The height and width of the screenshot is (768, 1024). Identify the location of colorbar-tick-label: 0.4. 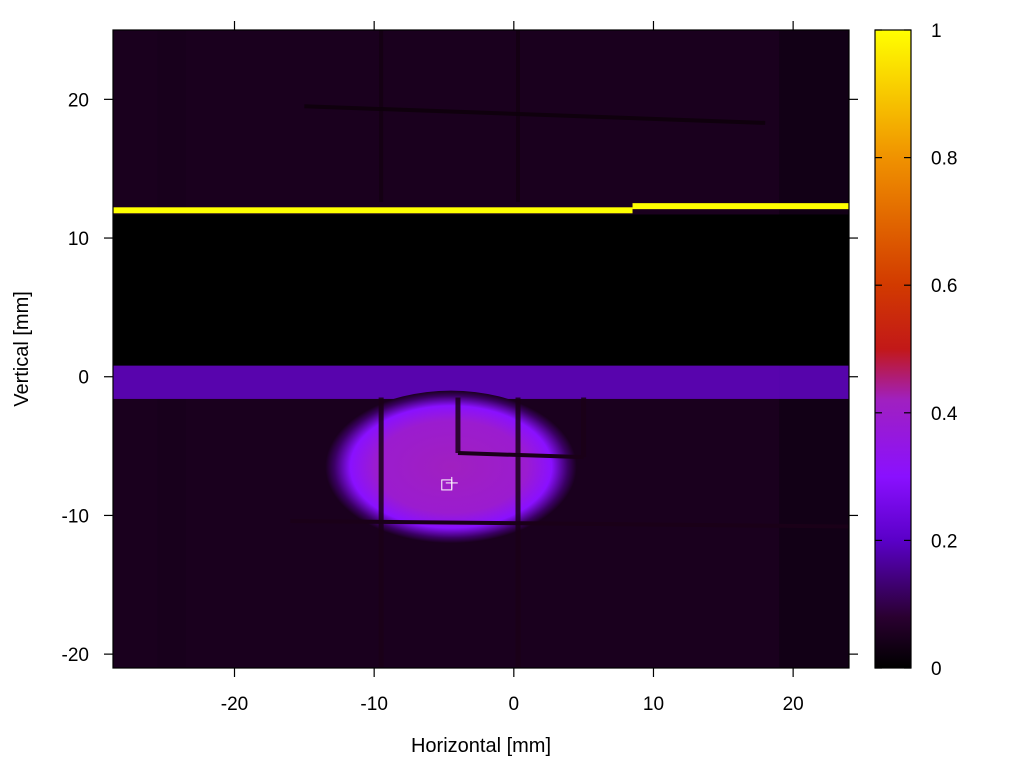
(944, 414).